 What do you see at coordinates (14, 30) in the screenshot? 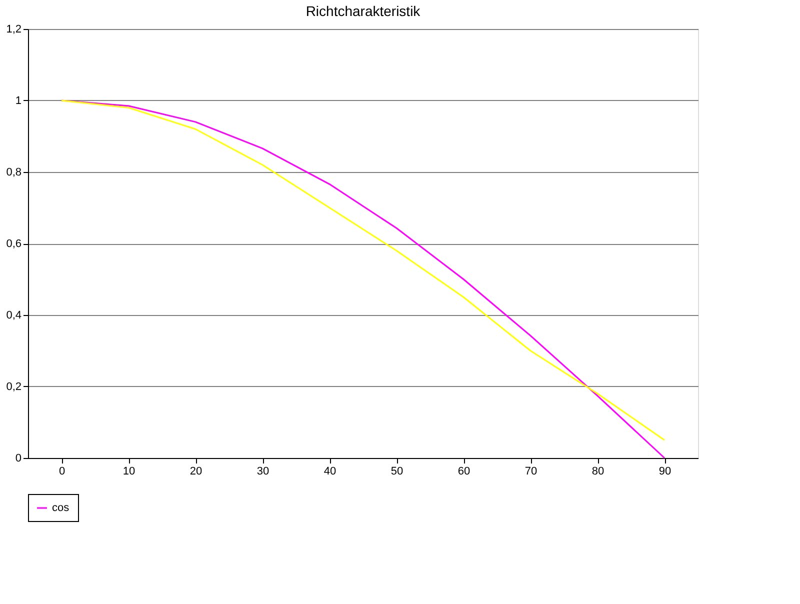
I see `y-tick-label: 1,2` at bounding box center [14, 30].